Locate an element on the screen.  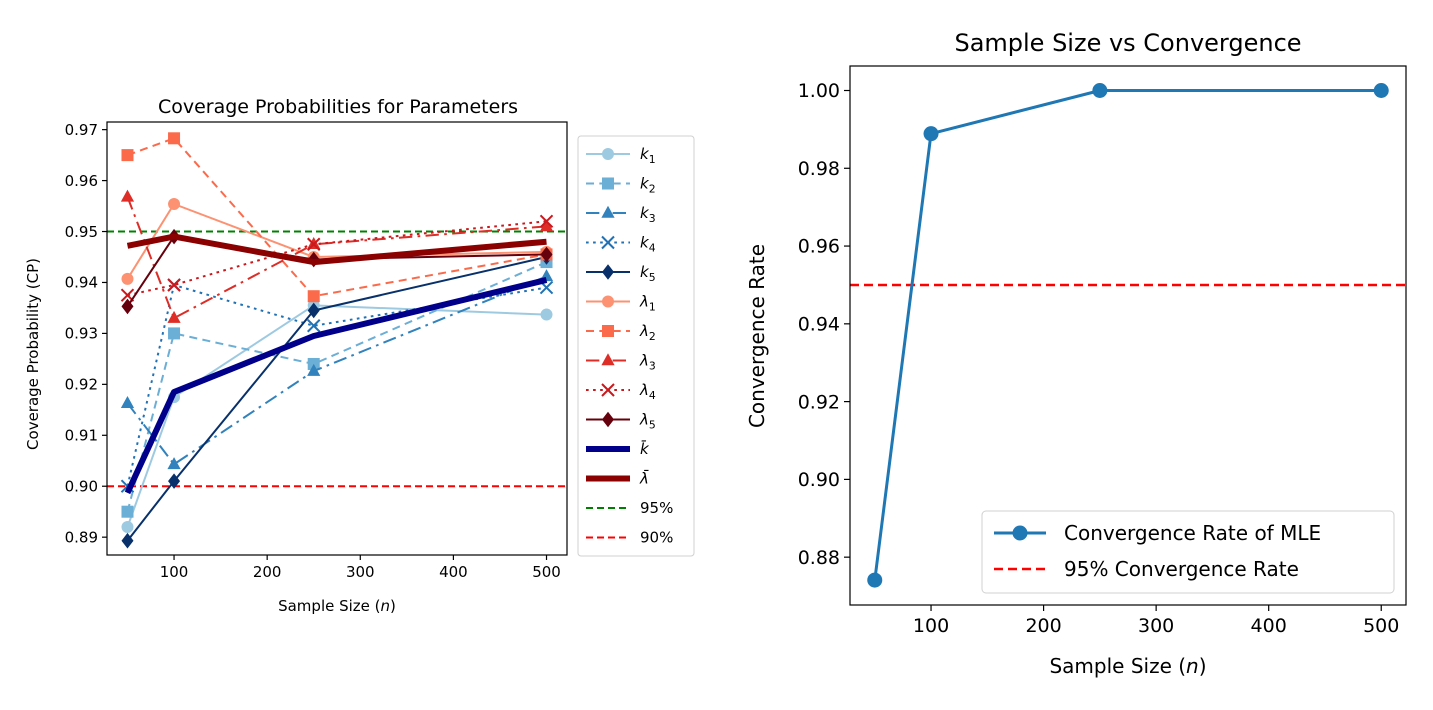
chart1-legend: k1 k2 k3 k4 k5 λ1 λ2 λ3 λ4 λ5 k̄ λ̄ 95% 90% is located at coordinates (636, 346).